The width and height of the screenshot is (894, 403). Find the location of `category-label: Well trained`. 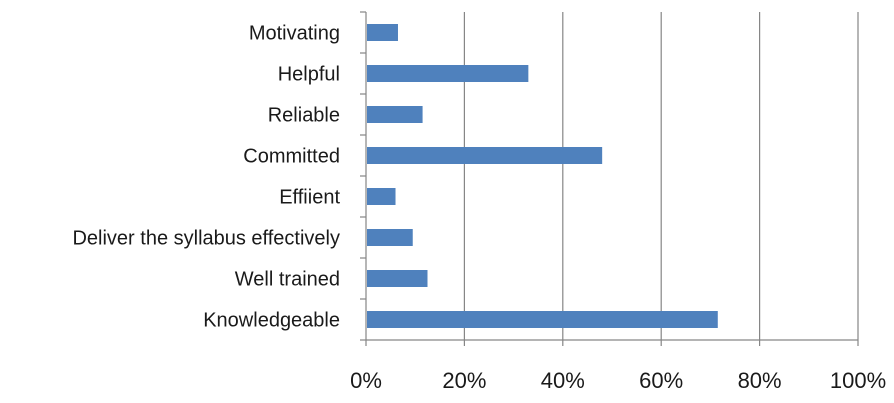

category-label: Well trained is located at coordinates (287, 280).